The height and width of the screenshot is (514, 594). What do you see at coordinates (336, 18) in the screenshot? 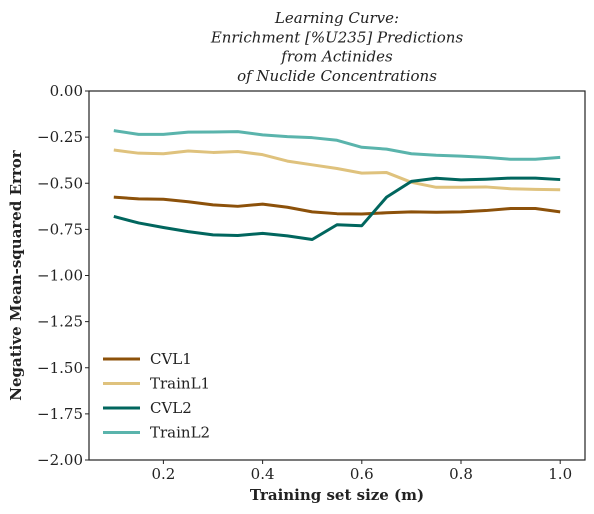
I see `chart-title-line: Learning Curve:` at bounding box center [336, 18].